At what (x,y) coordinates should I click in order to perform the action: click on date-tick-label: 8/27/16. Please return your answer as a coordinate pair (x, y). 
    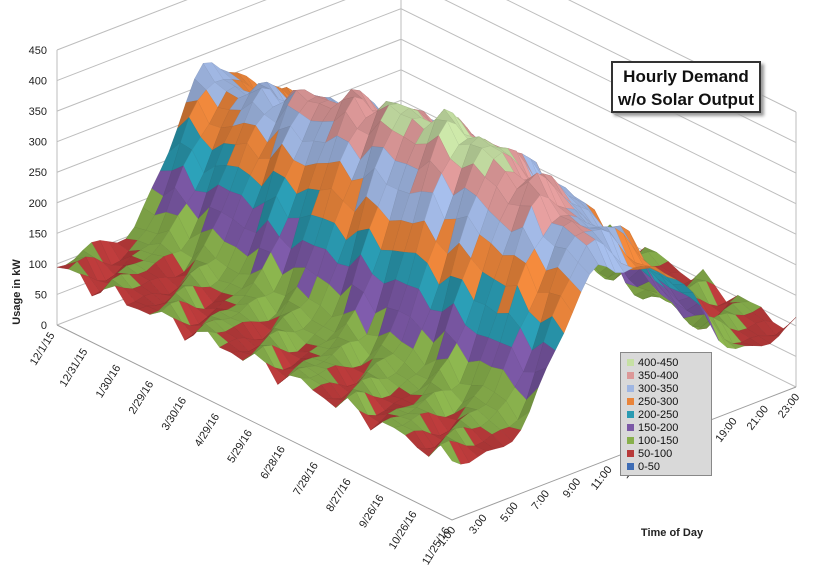
    Looking at the image, I should click on (339, 494).